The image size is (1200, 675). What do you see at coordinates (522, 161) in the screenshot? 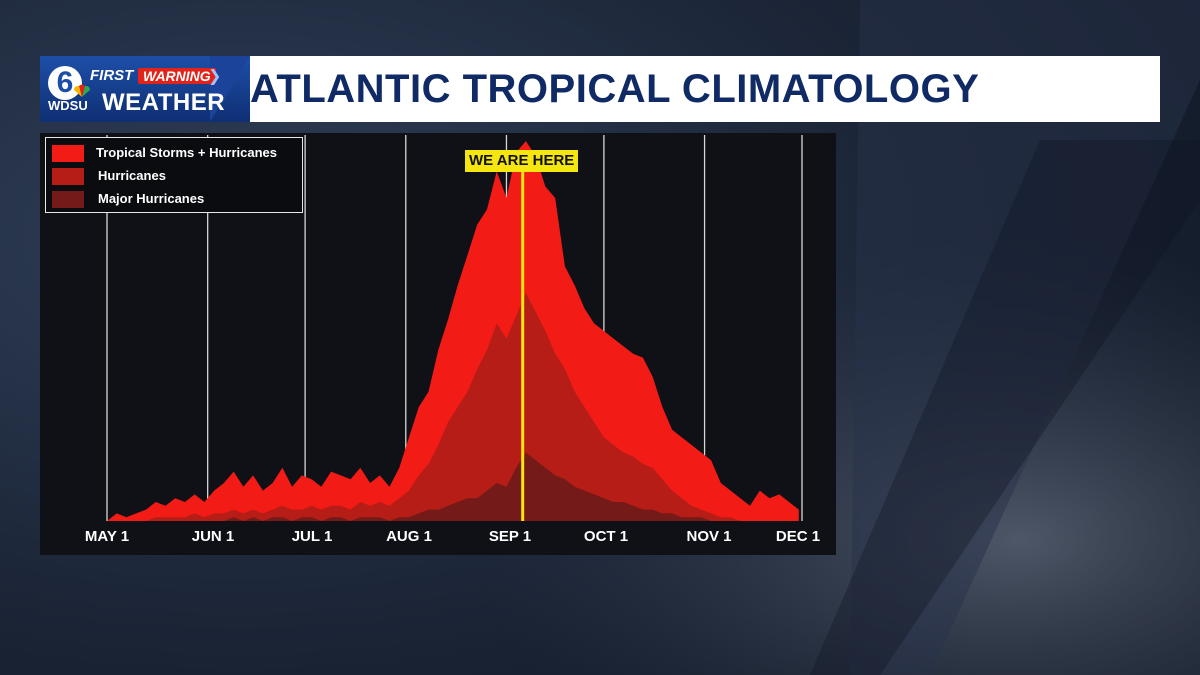
I see `we-are-here-label: WE ARE HERE` at bounding box center [522, 161].